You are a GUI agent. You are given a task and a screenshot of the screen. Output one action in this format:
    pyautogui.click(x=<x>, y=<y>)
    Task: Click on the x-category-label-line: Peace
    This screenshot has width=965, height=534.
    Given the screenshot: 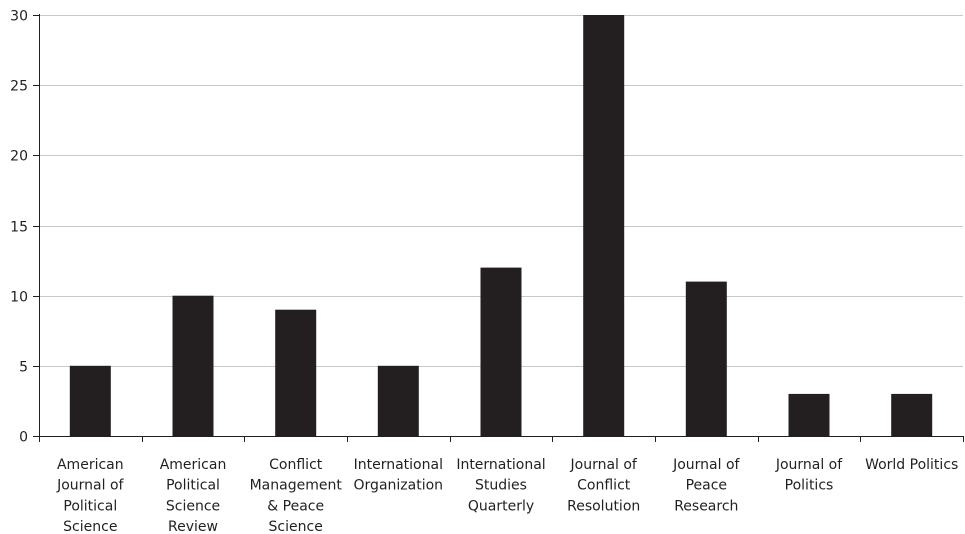 What is the action you would take?
    pyautogui.click(x=706, y=486)
    